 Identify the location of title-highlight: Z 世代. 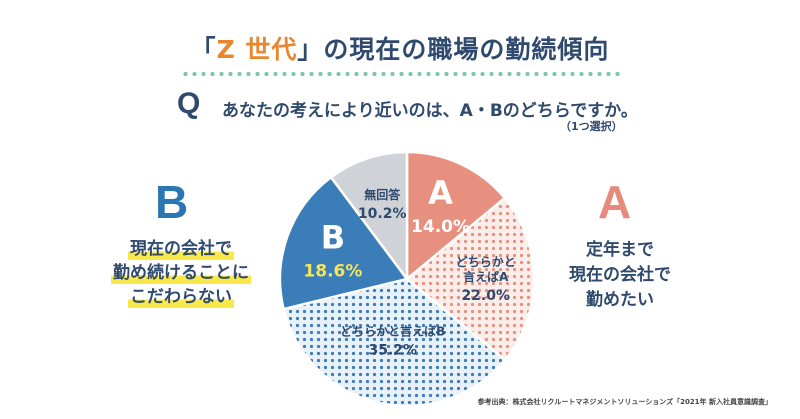
(257, 49).